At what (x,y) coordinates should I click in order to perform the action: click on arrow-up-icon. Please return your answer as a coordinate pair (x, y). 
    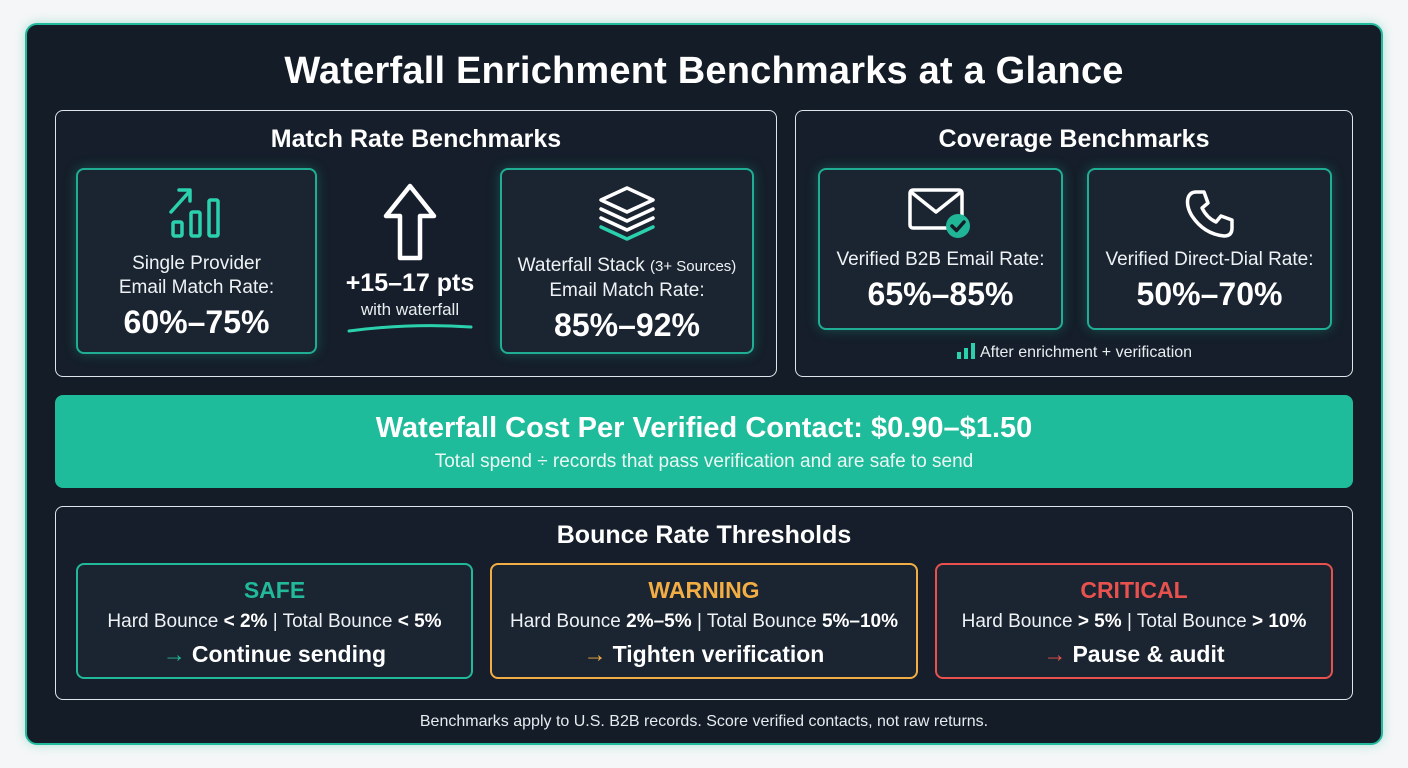
    Looking at the image, I should click on (410, 222).